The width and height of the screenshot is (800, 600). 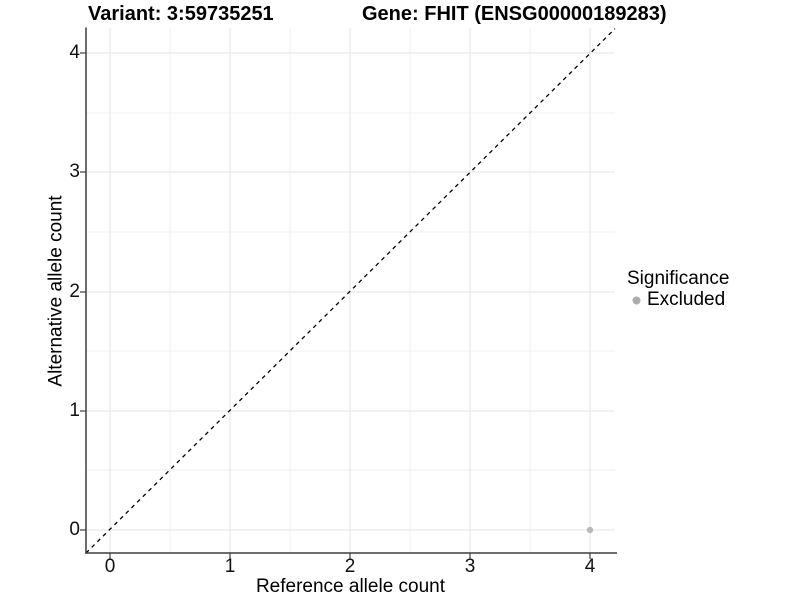 I want to click on plot-title-variant: Variant: 3:59735251, so click(x=181, y=14).